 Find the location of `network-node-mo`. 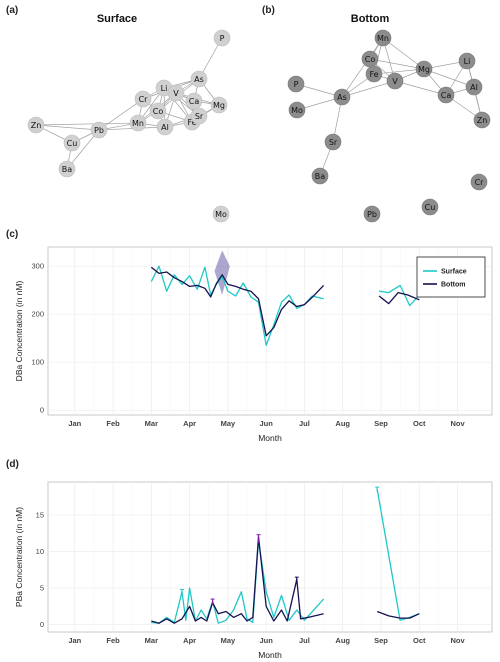

network-node-mo is located at coordinates (297, 110).